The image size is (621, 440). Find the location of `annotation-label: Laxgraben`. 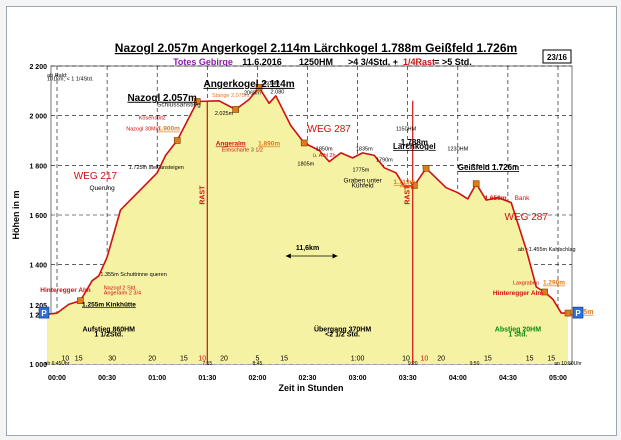

annotation-label: Laxgraben is located at coordinates (526, 284).